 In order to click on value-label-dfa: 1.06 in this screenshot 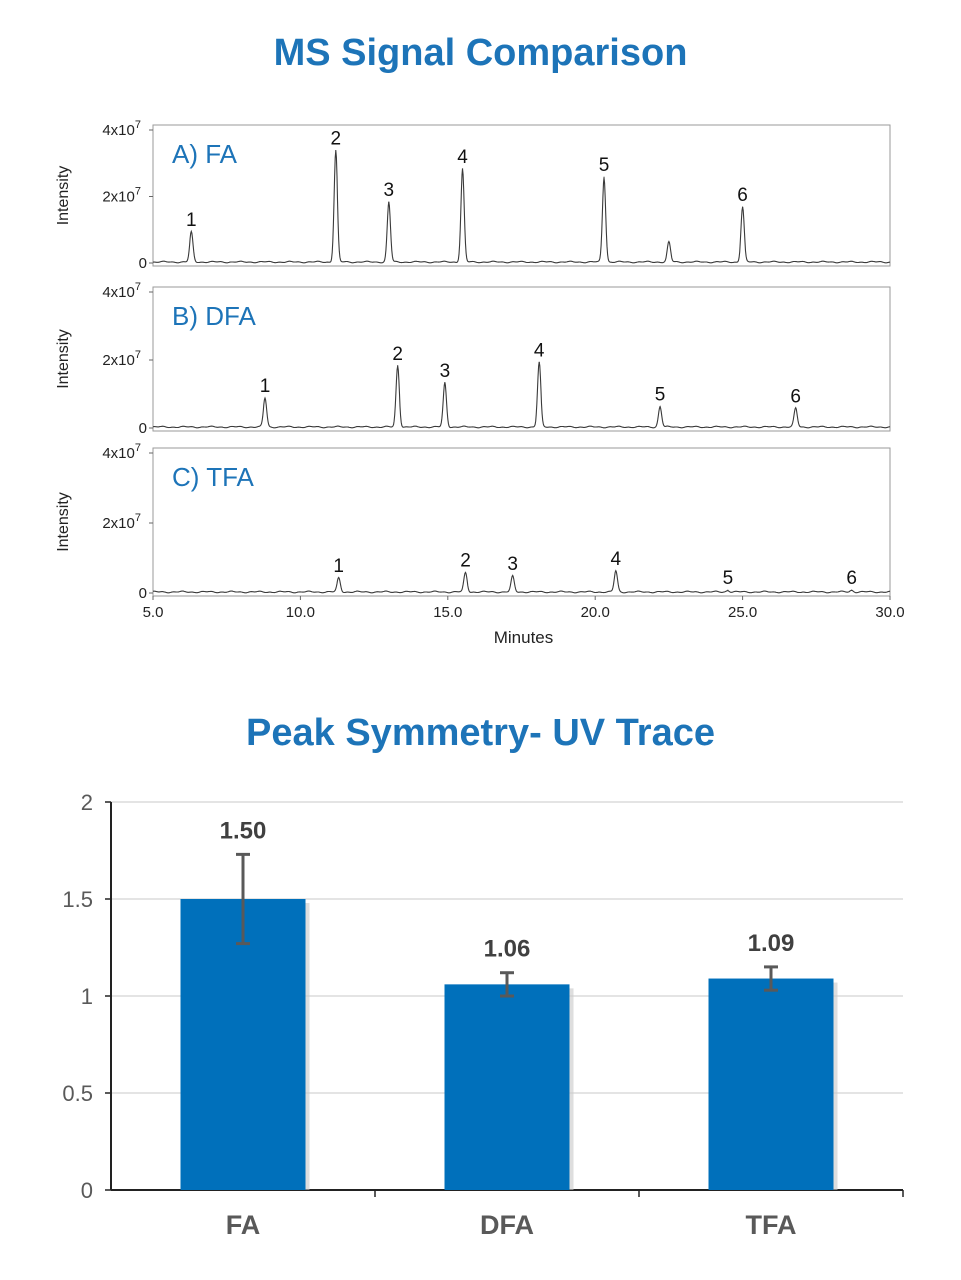, I will do `click(507, 949)`.